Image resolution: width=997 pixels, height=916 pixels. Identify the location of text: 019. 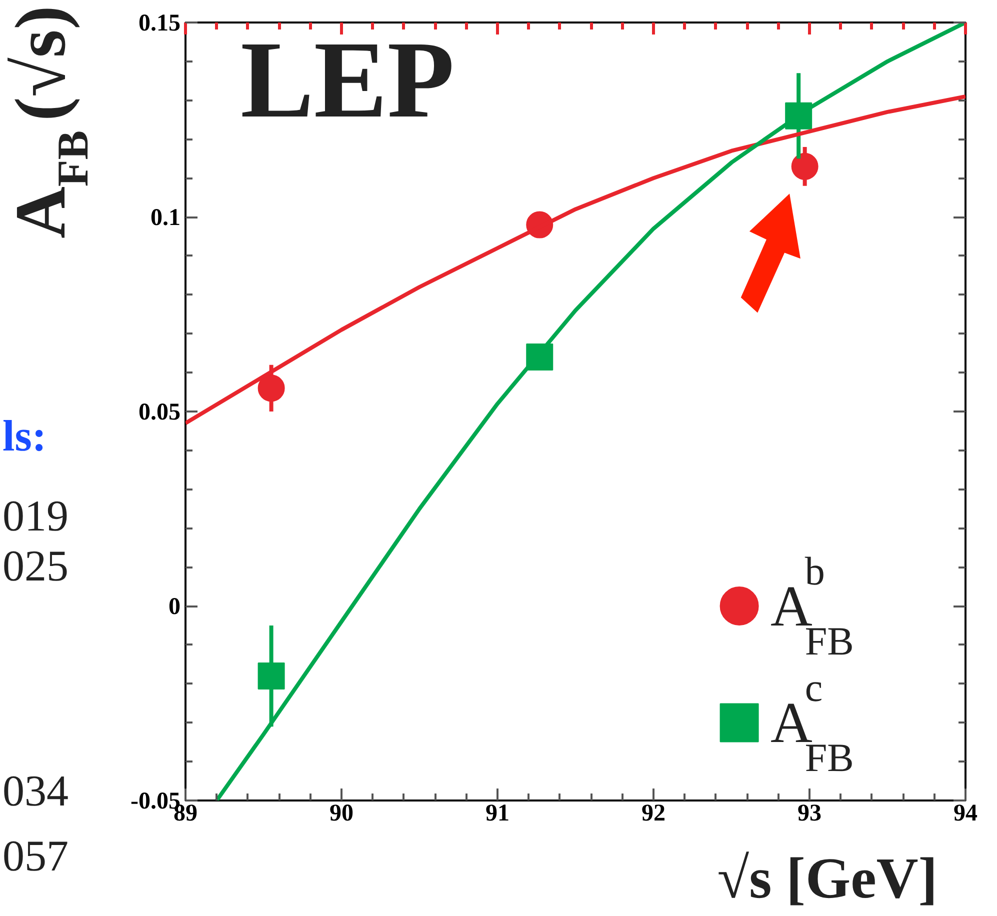
(35, 516).